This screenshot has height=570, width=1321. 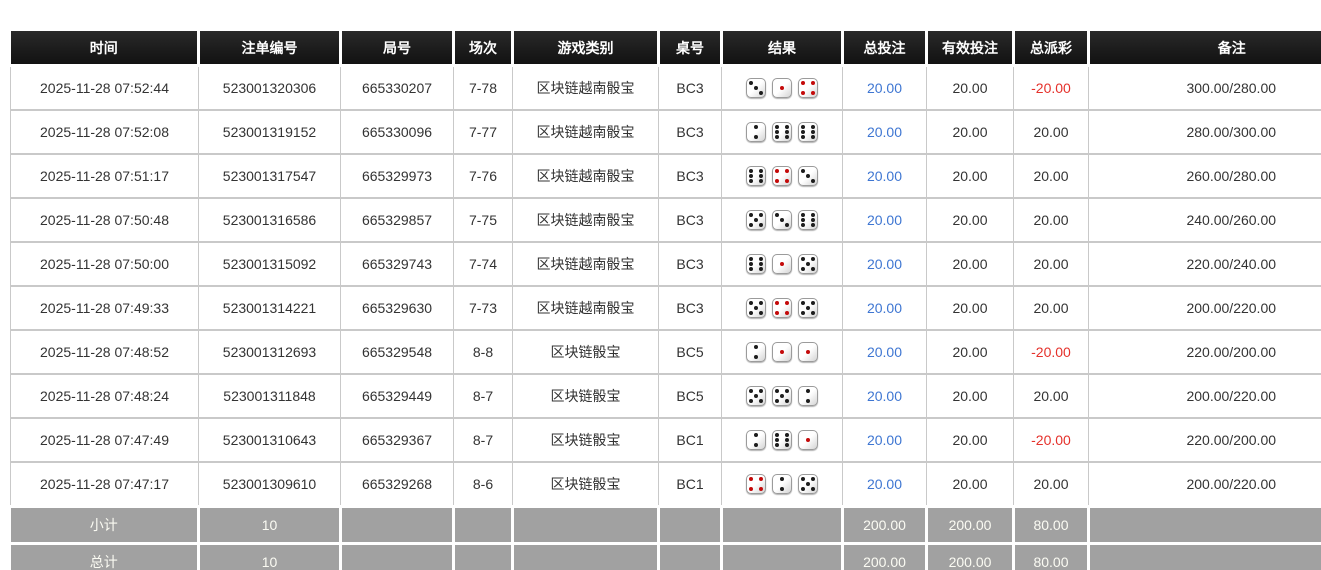 I want to click on summary-cell-total_bet: 200.00, so click(x=885, y=525).